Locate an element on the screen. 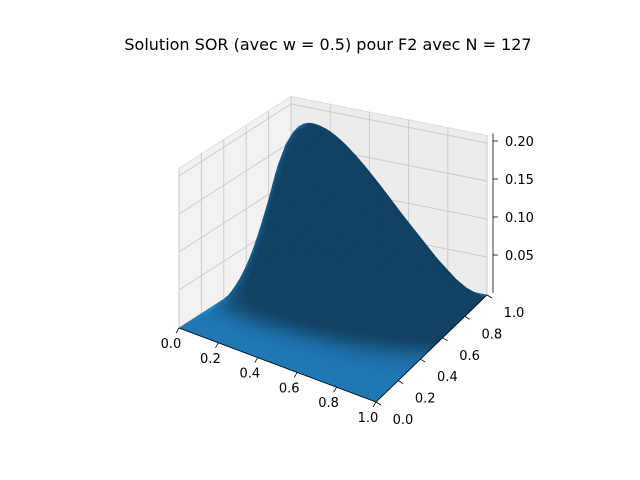 The width and height of the screenshot is (640, 480). y-tick-label: 0.6 is located at coordinates (469, 356).